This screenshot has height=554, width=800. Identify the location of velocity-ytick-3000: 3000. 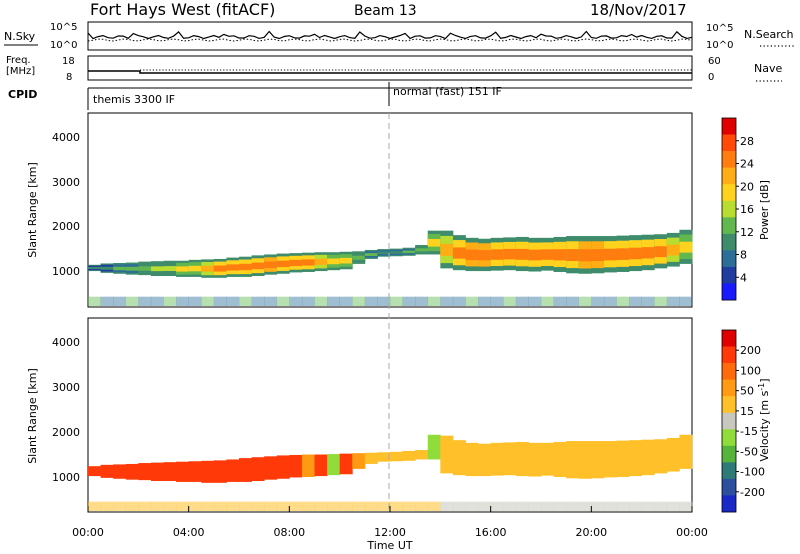
(66, 387).